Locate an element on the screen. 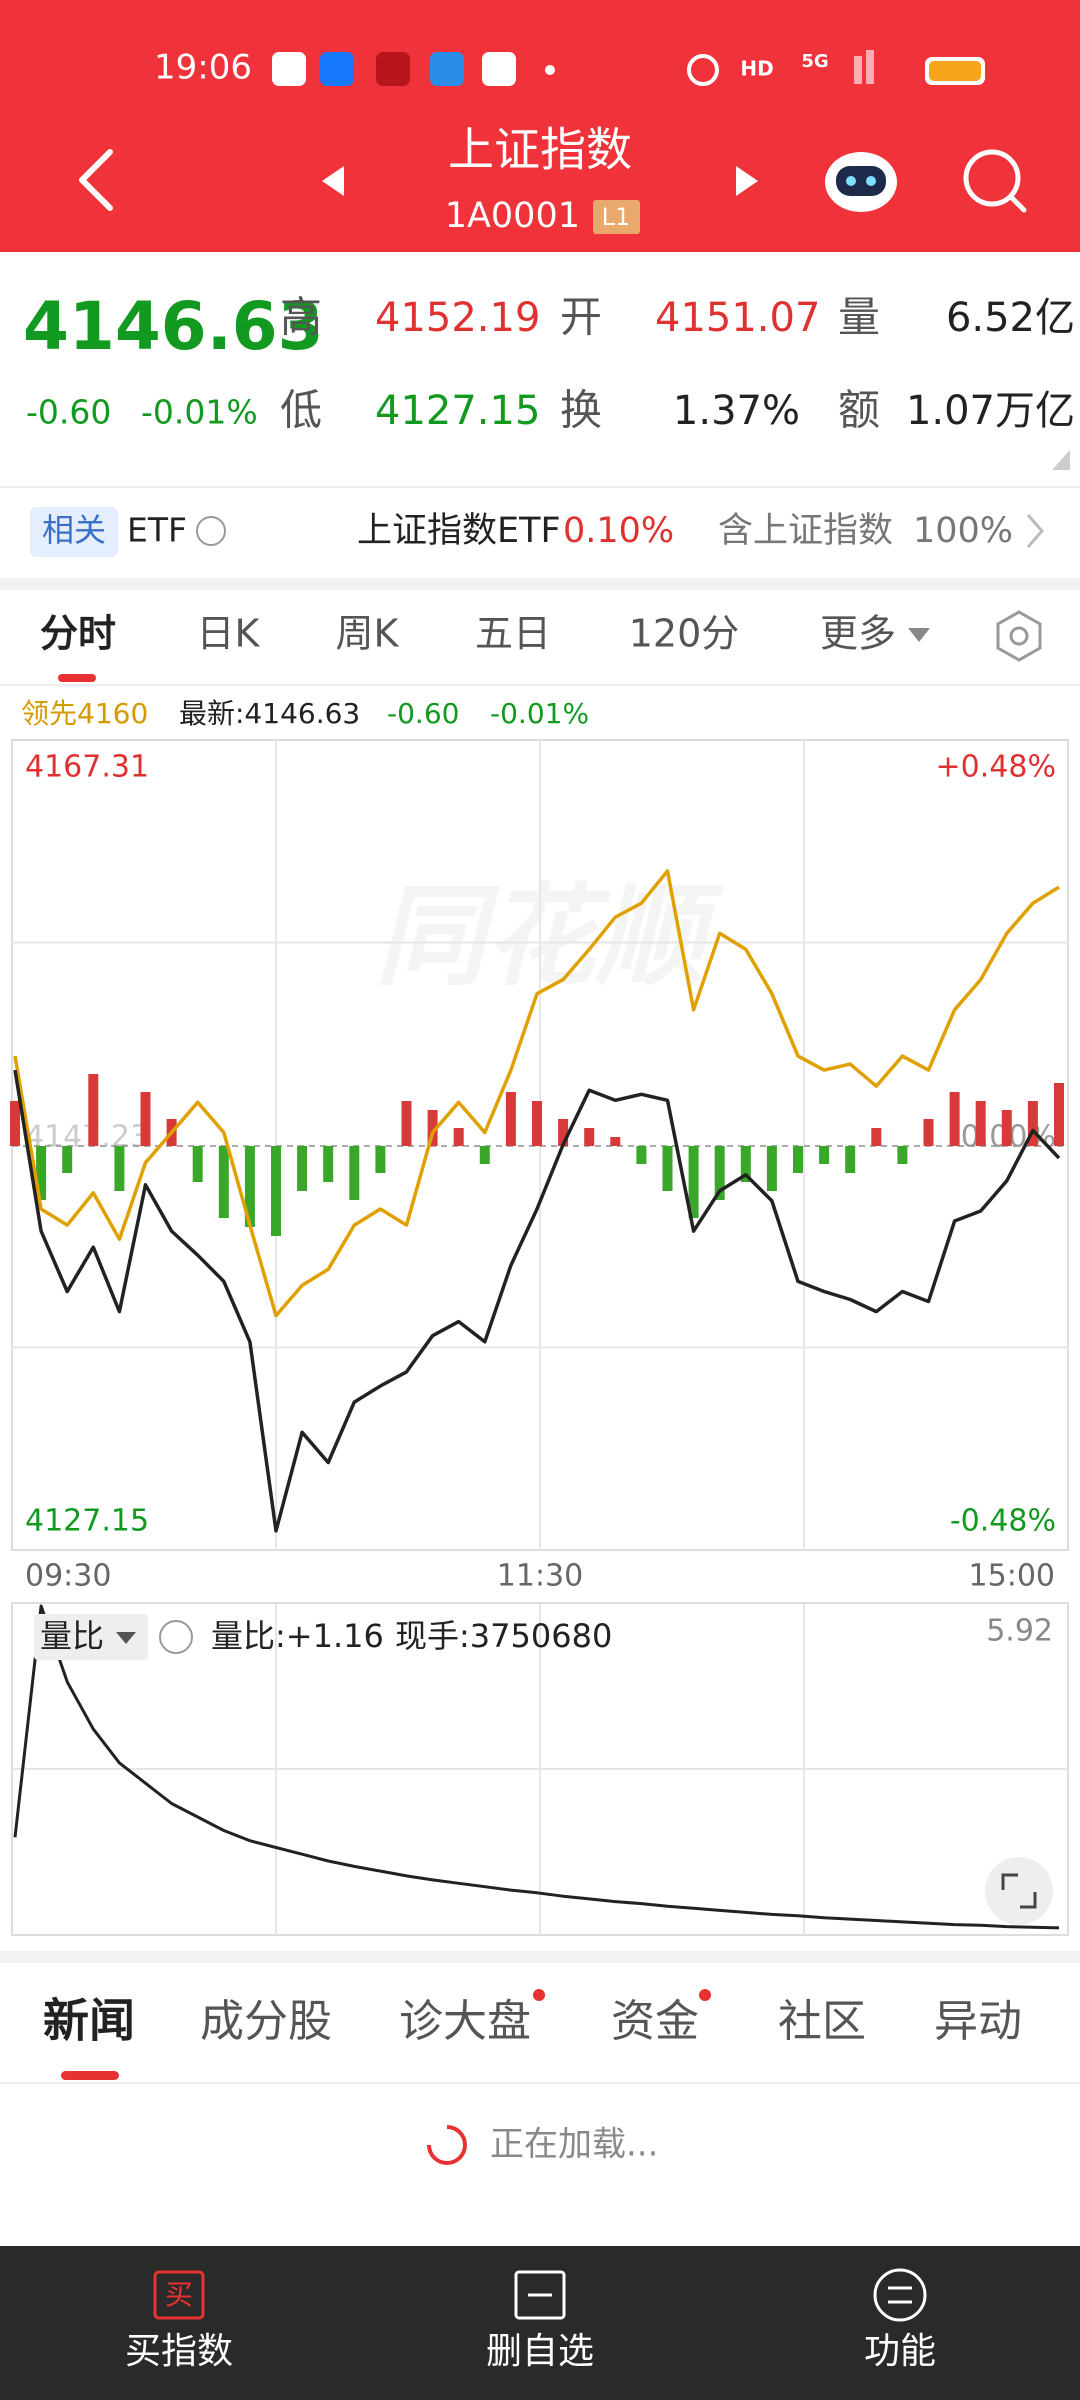 The image size is (1080, 2400). expand-icon is located at coordinates (1009, 1881).